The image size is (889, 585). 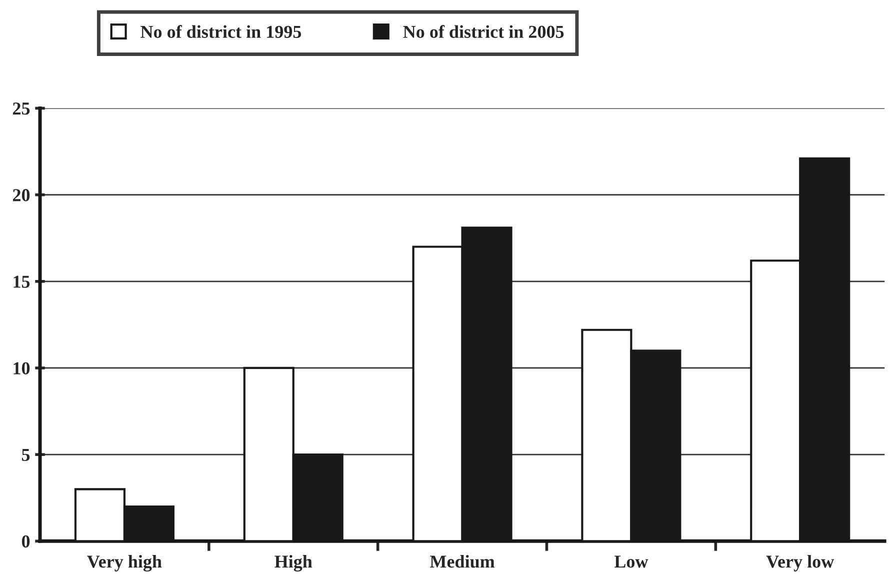 What do you see at coordinates (293, 563) in the screenshot?
I see `x-tick-label: High` at bounding box center [293, 563].